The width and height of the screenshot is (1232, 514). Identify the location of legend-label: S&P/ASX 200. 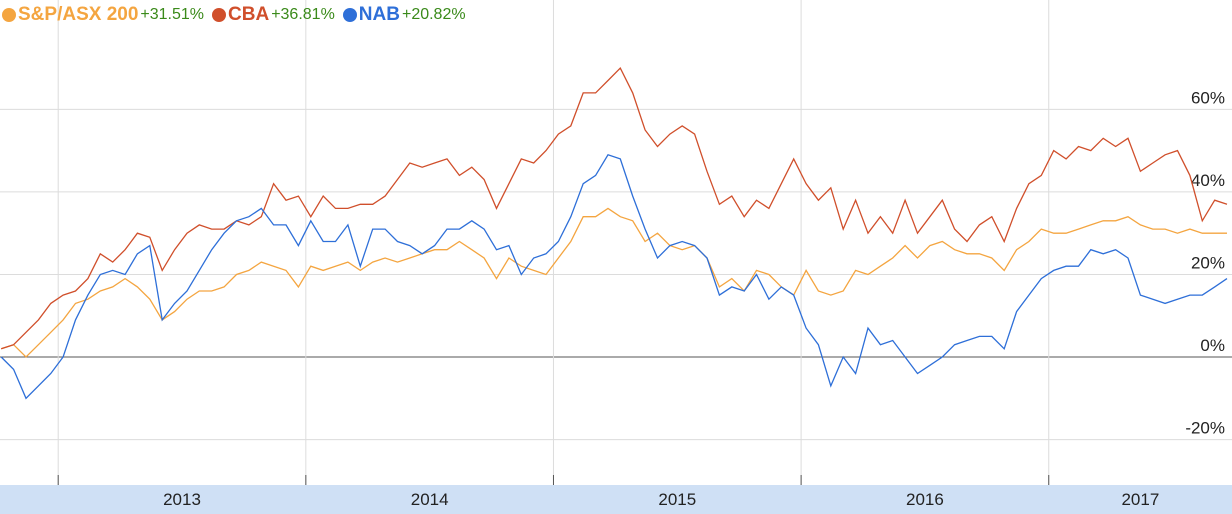
(78, 14).